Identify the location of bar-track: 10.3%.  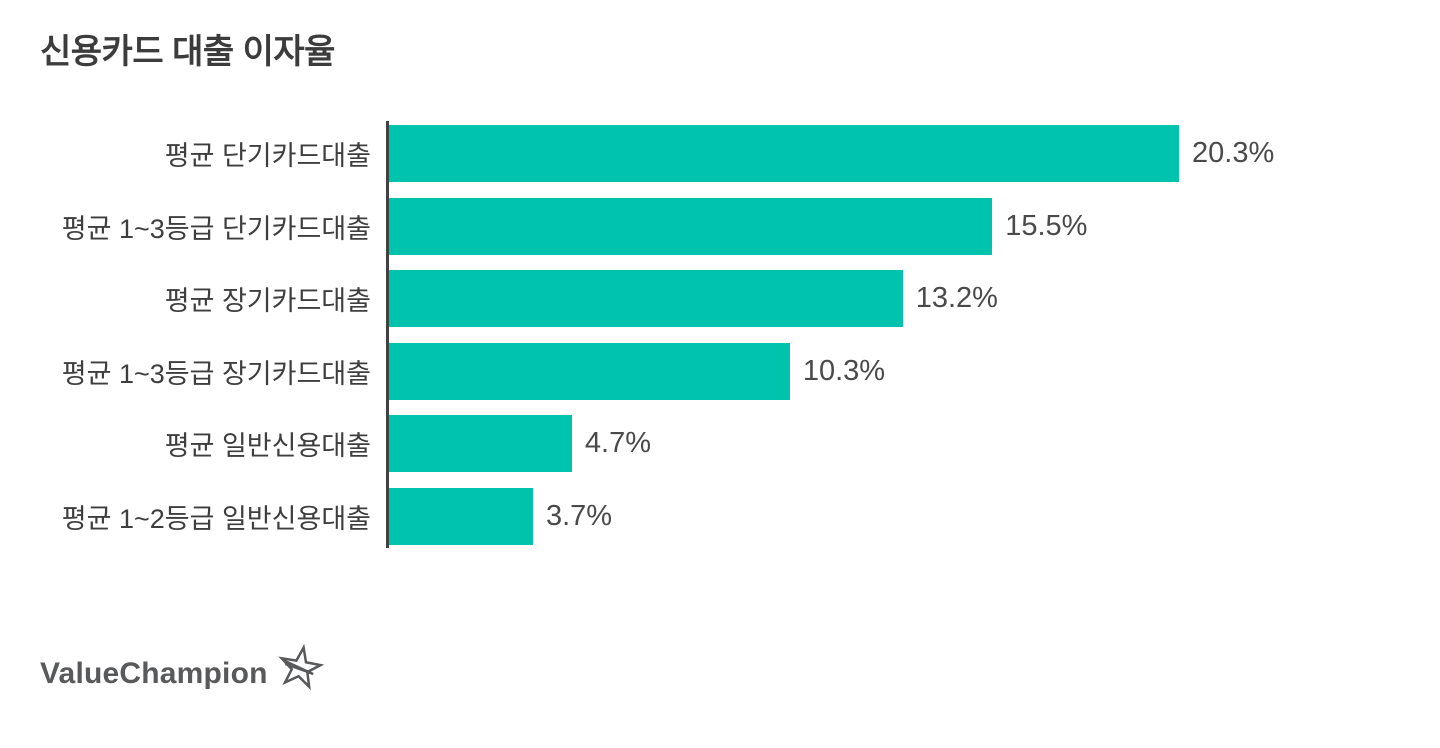
(914, 371).